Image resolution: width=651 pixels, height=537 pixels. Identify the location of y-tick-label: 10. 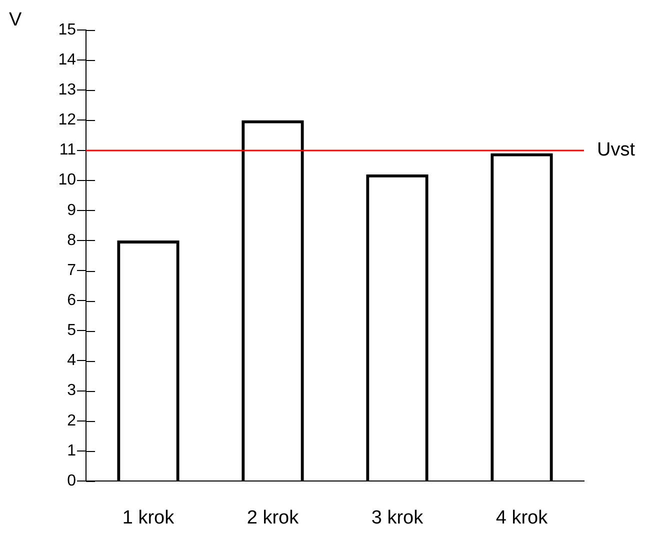
(67, 180).